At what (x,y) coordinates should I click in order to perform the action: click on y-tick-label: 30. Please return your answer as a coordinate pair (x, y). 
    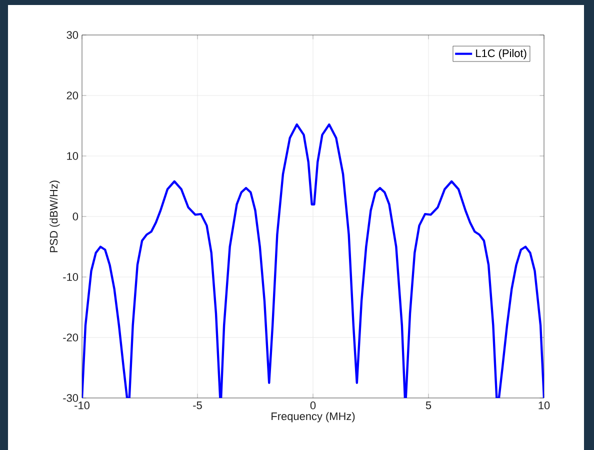
    Looking at the image, I should click on (72, 35).